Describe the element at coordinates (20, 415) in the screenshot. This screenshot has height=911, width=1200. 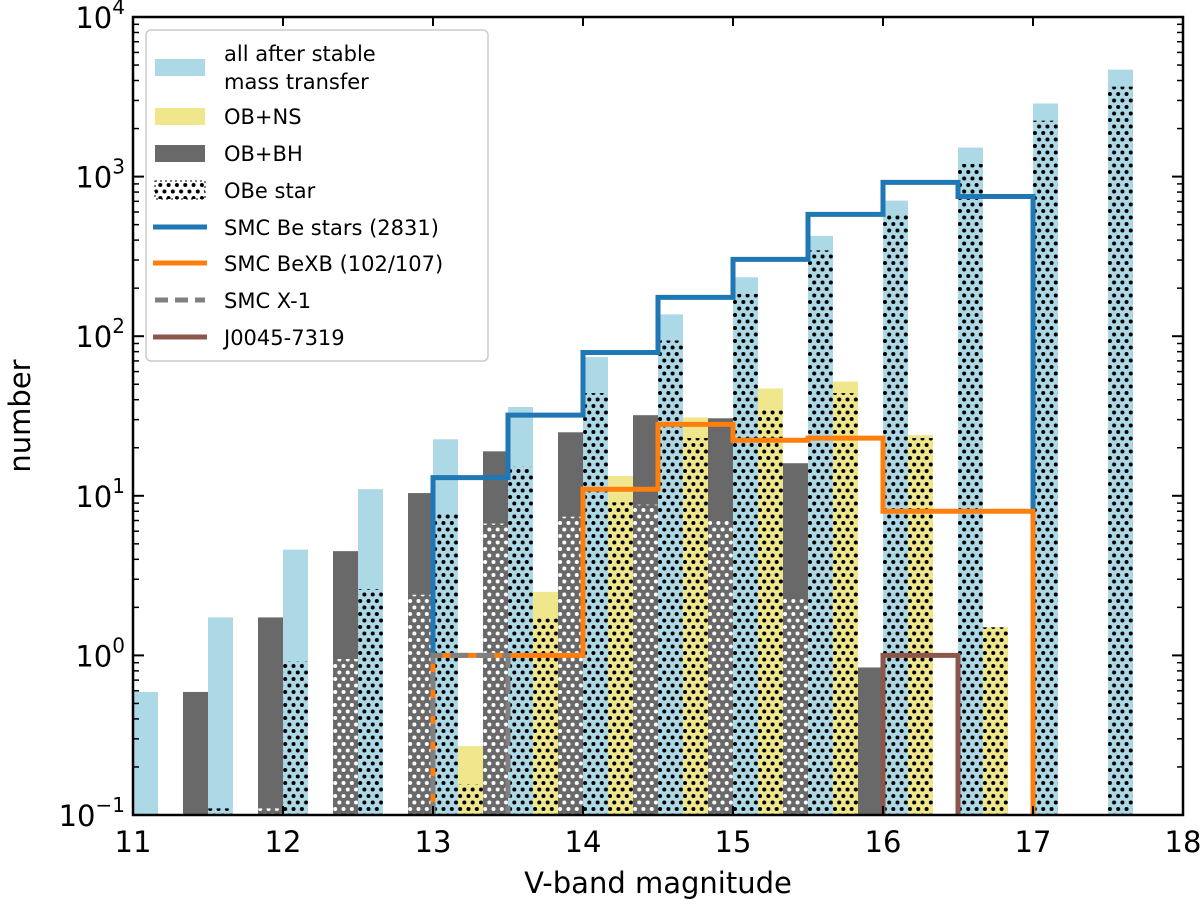
I see `y-axis-label: number` at that location.